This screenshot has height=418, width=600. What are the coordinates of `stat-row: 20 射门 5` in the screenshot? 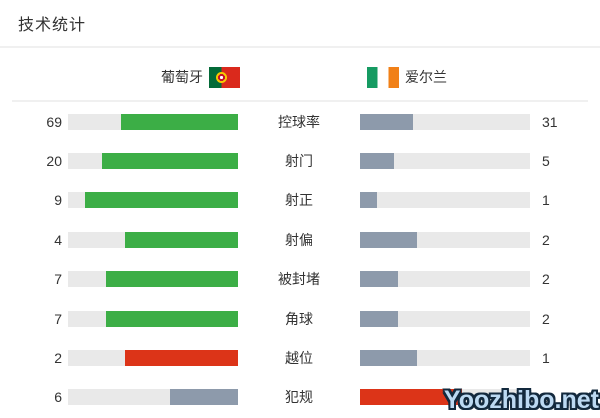 It's located at (300, 160).